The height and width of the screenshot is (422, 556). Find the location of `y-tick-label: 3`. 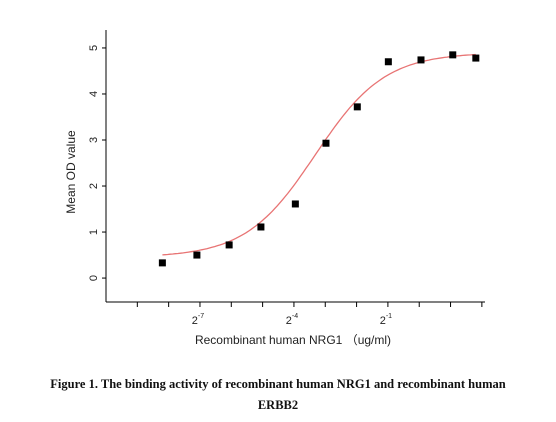

y-tick-label: 3 is located at coordinates (94, 140).